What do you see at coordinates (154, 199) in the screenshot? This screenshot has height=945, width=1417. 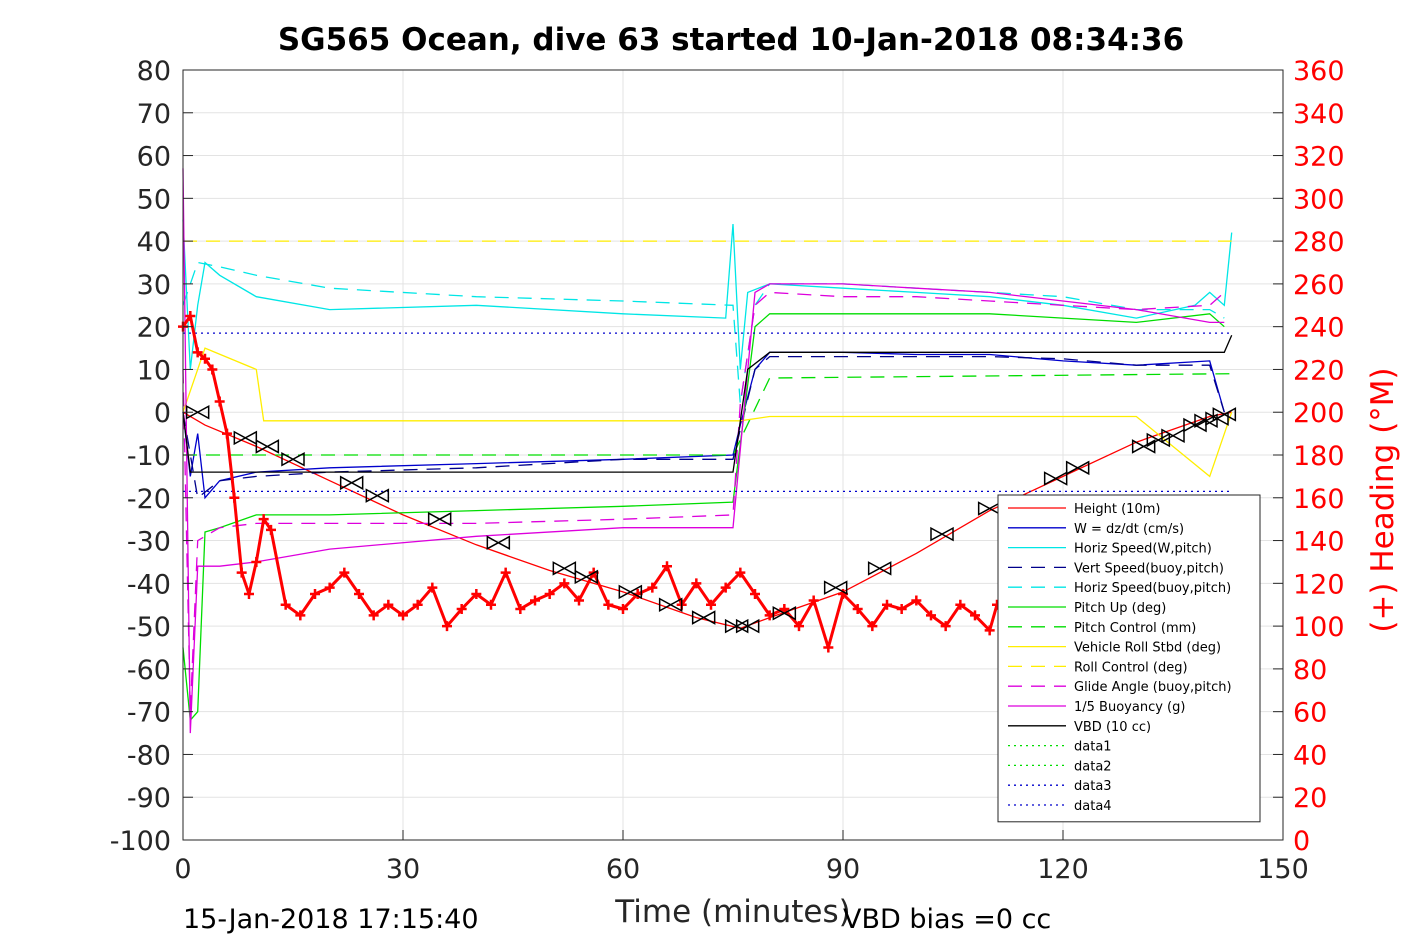 I see `y-tick-label: 50` at bounding box center [154, 199].